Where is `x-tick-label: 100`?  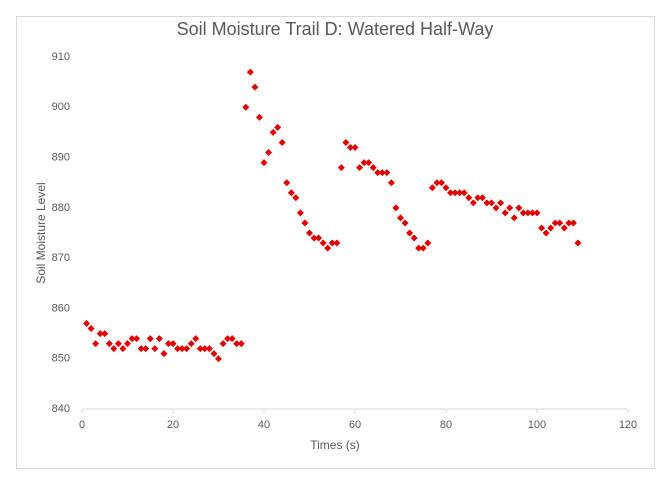 x-tick-label: 100 is located at coordinates (537, 425).